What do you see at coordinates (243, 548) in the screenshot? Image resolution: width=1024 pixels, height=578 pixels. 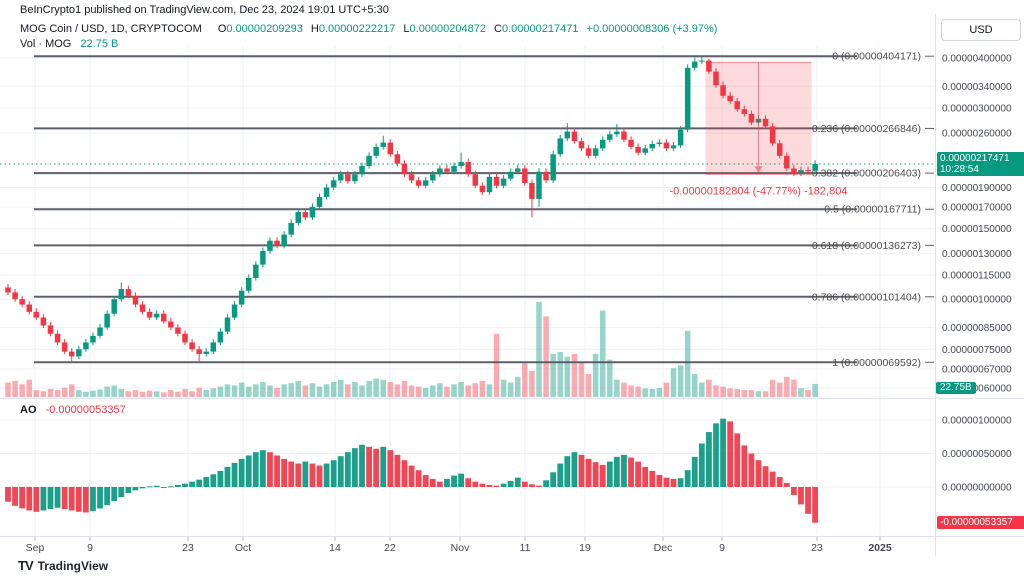 I see `time-tick-label: Oct` at bounding box center [243, 548].